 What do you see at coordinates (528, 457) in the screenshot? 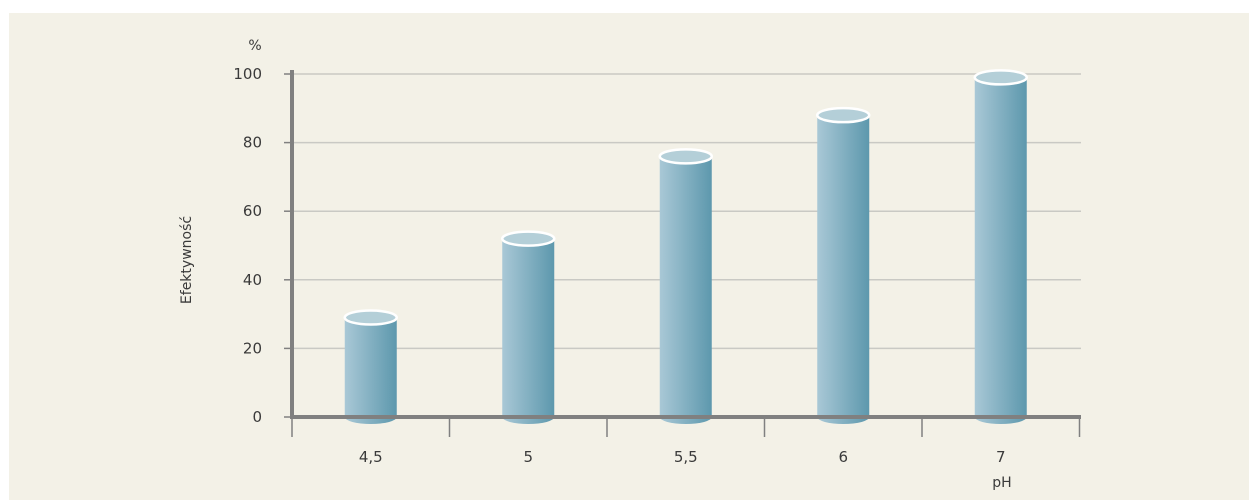
I see `x-tick-label: 5` at bounding box center [528, 457].